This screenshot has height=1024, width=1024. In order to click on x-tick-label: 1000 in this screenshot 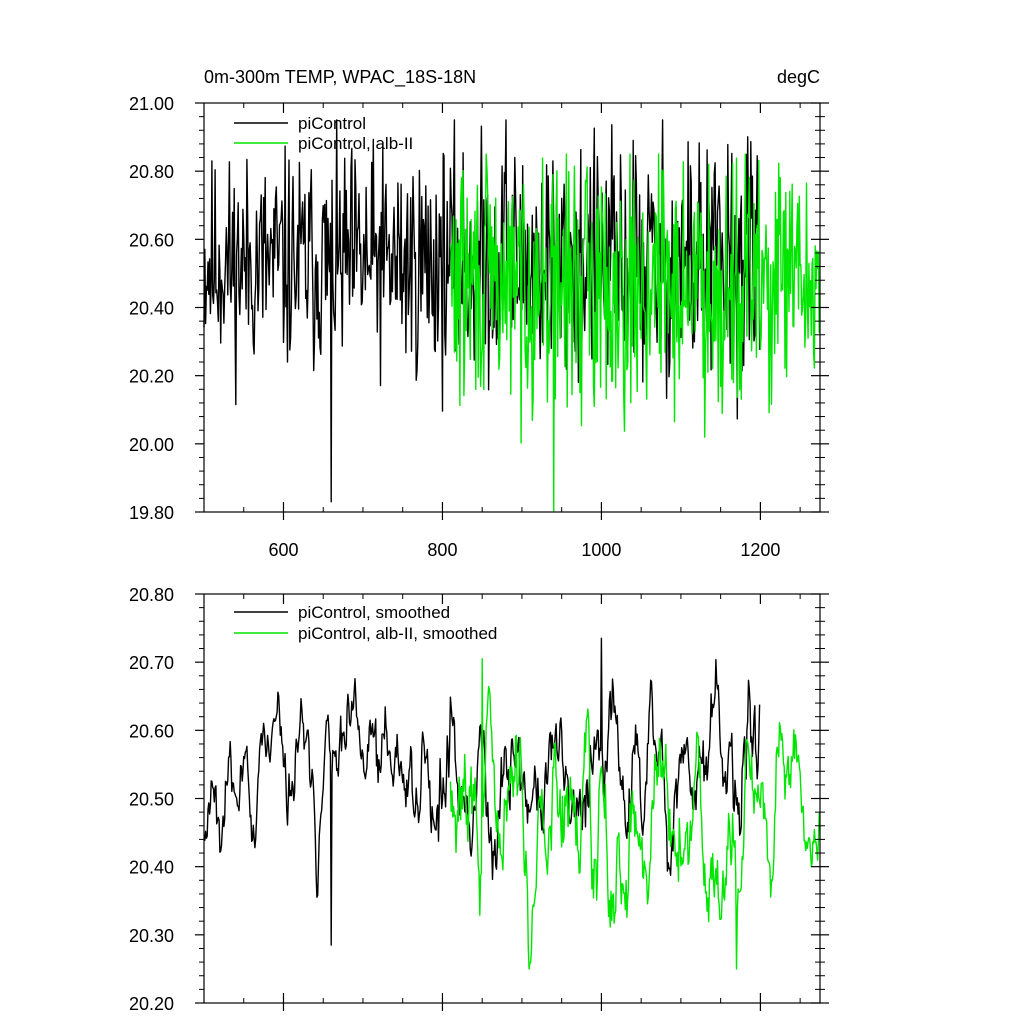, I will do `click(601, 550)`.